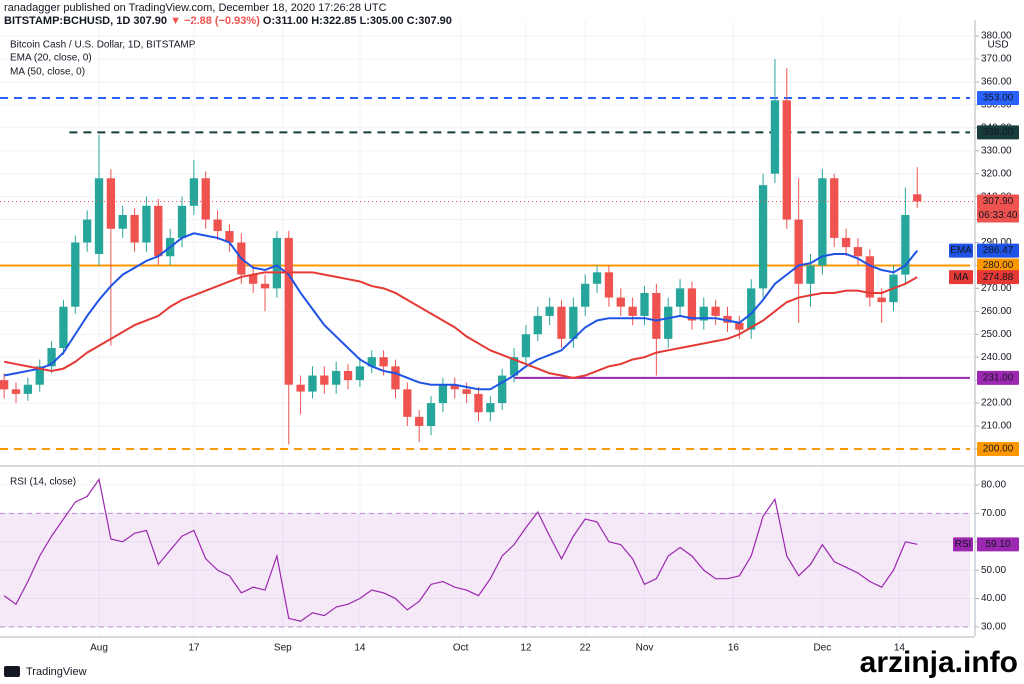 Image resolution: width=1024 pixels, height=684 pixels. What do you see at coordinates (56, 672) in the screenshot?
I see `logo: TradingView` at bounding box center [56, 672].